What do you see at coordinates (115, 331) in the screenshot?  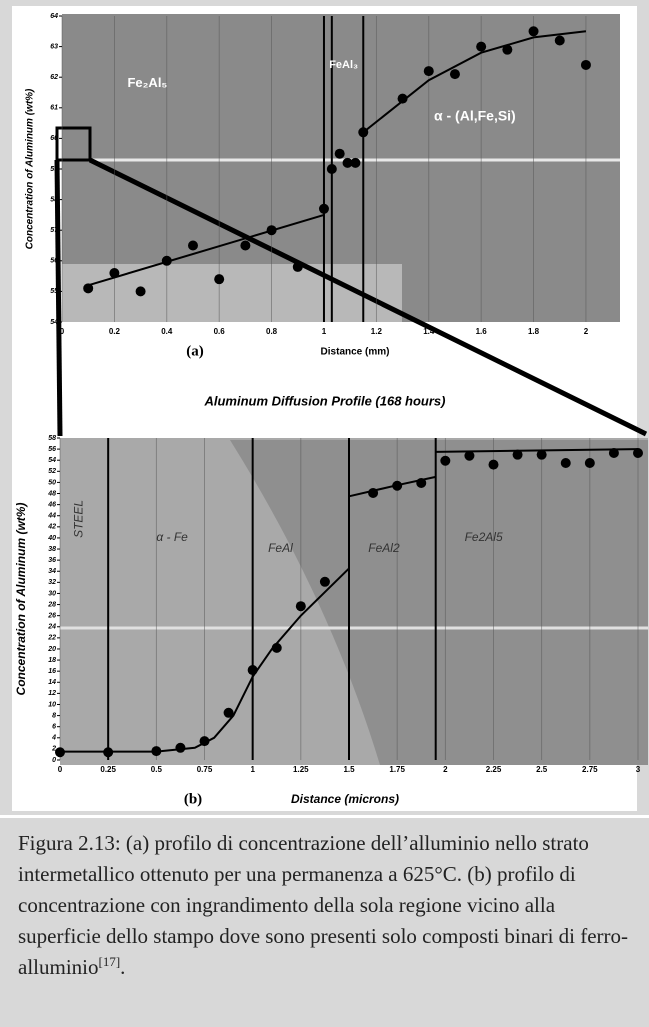 I see `x-tick-label: 0.2` at bounding box center [115, 331].